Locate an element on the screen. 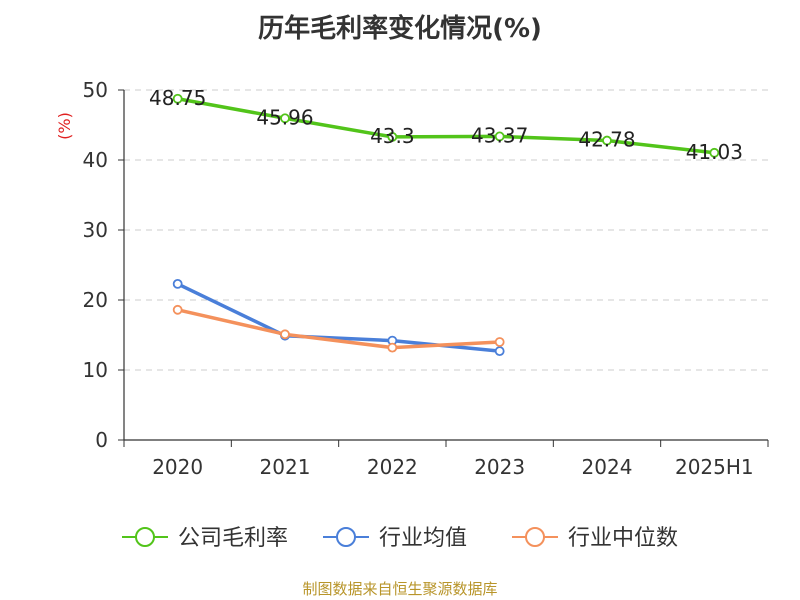 This screenshot has width=800, height=600. x-tick-label: 2022 is located at coordinates (392, 467).